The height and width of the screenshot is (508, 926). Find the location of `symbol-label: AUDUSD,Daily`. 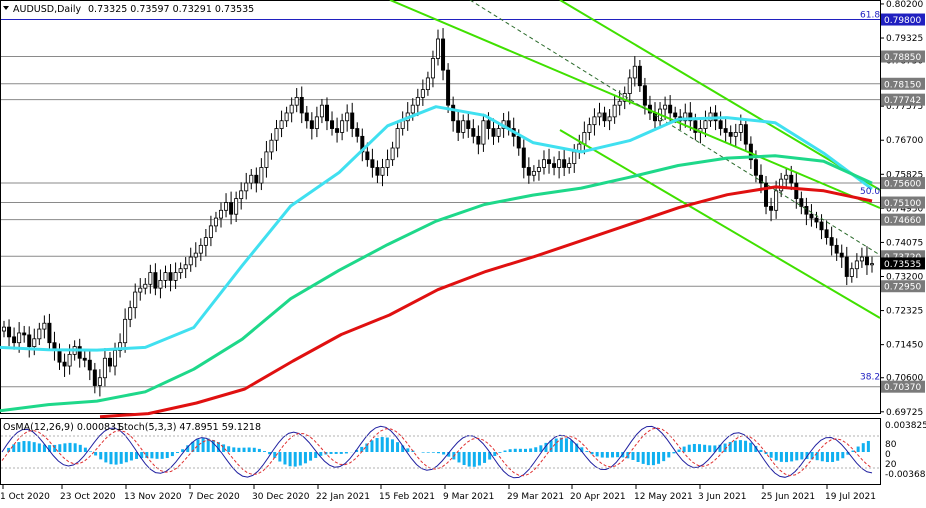

symbol-label: AUDUSD,Daily is located at coordinates (47, 9).